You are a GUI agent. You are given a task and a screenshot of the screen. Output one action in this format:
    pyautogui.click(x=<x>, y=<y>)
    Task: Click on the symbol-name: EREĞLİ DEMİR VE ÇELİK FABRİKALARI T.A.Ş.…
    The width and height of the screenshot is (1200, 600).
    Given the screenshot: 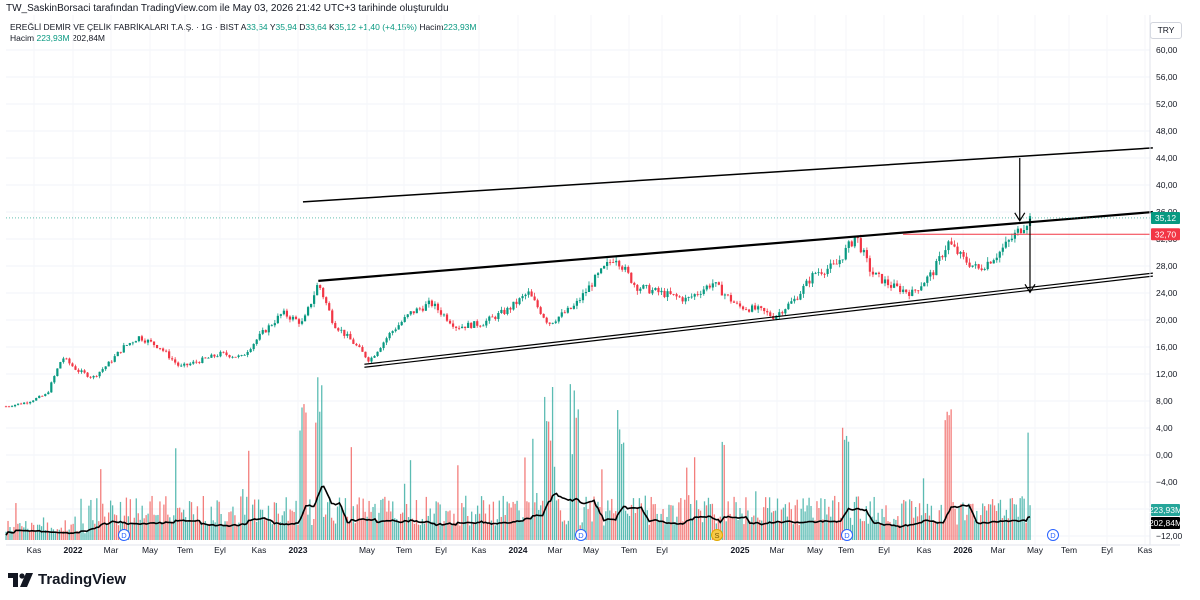 What is the action you would take?
    pyautogui.click(x=124, y=27)
    